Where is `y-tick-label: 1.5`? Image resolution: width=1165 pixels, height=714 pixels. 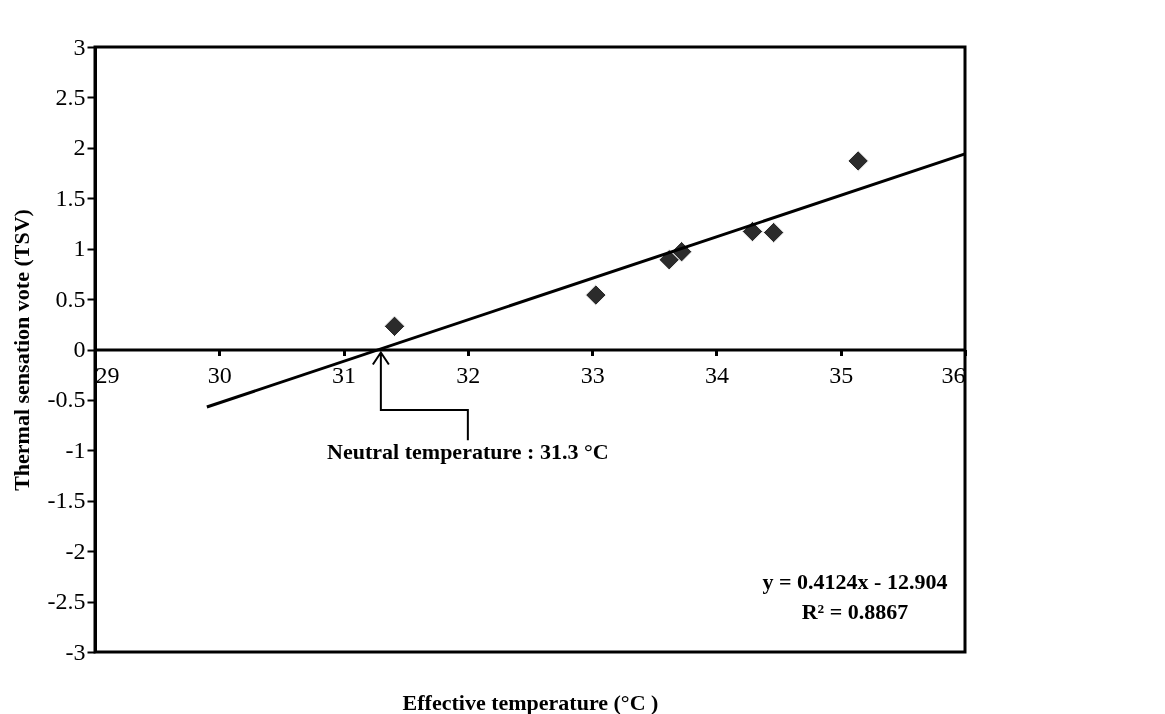
y-tick-label: 1.5 is located at coordinates (70, 197).